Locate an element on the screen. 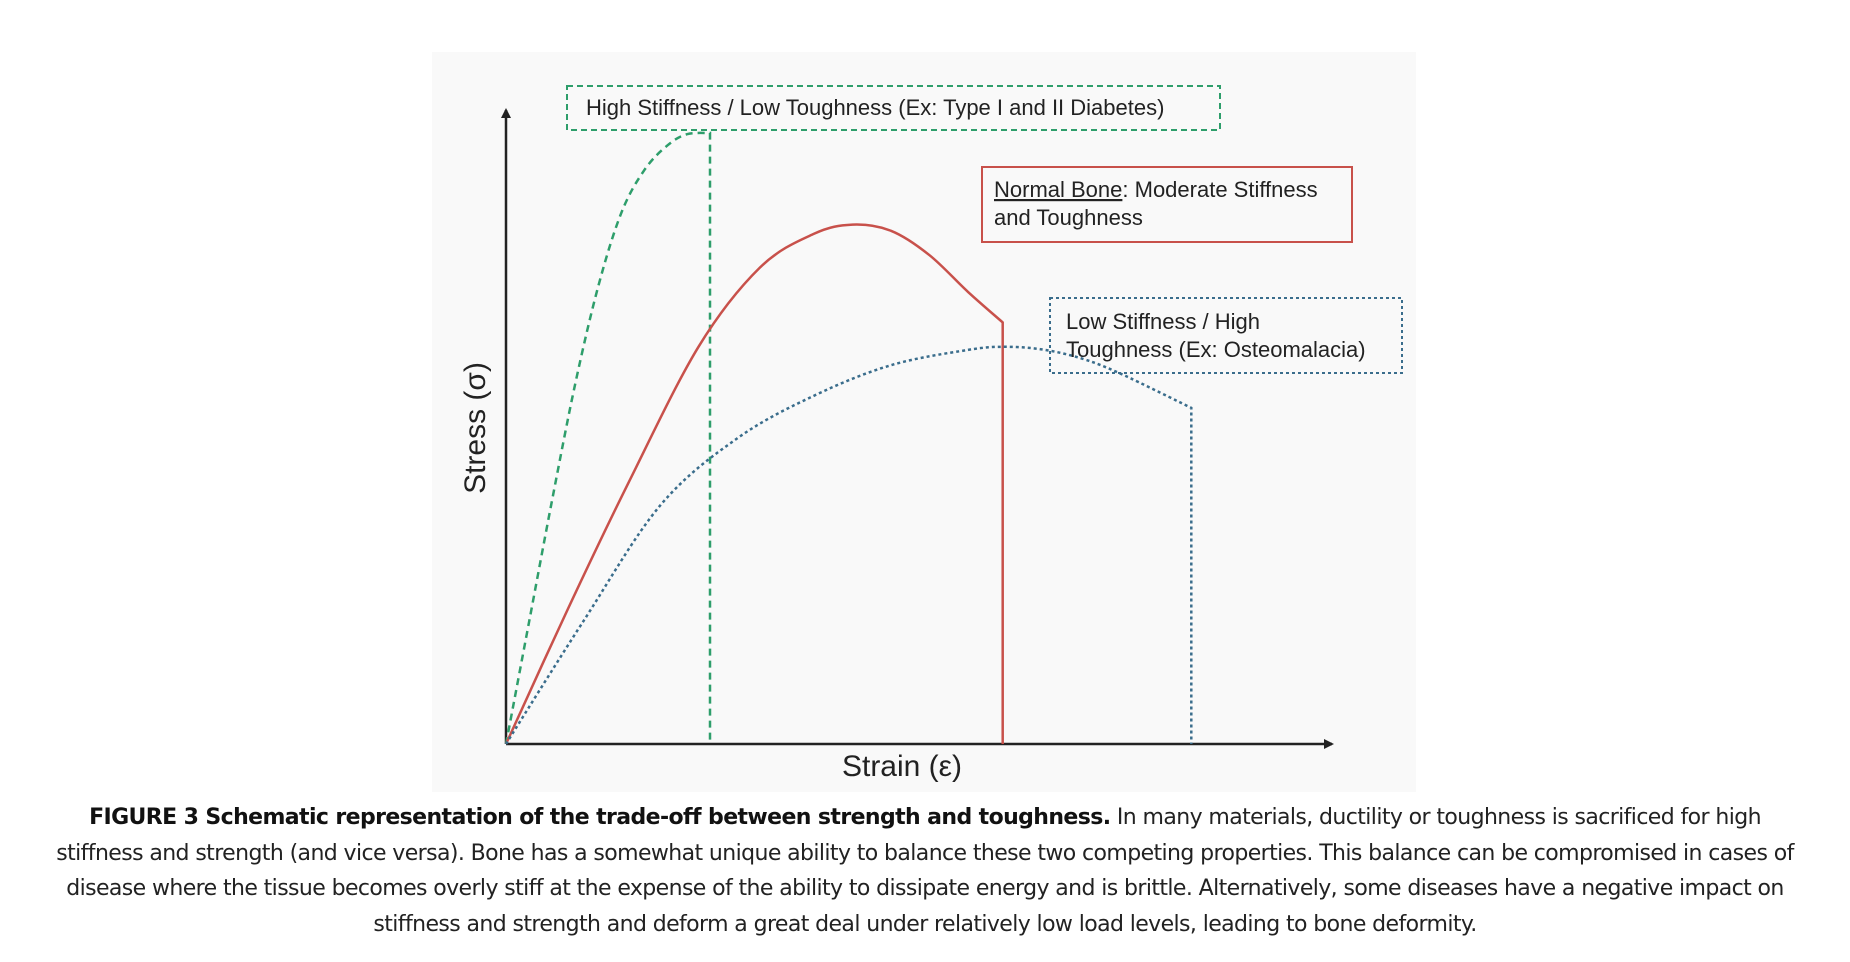 The height and width of the screenshot is (962, 1850). normal-bone-rest: : Moderate Stiffness is located at coordinates (1219, 189).